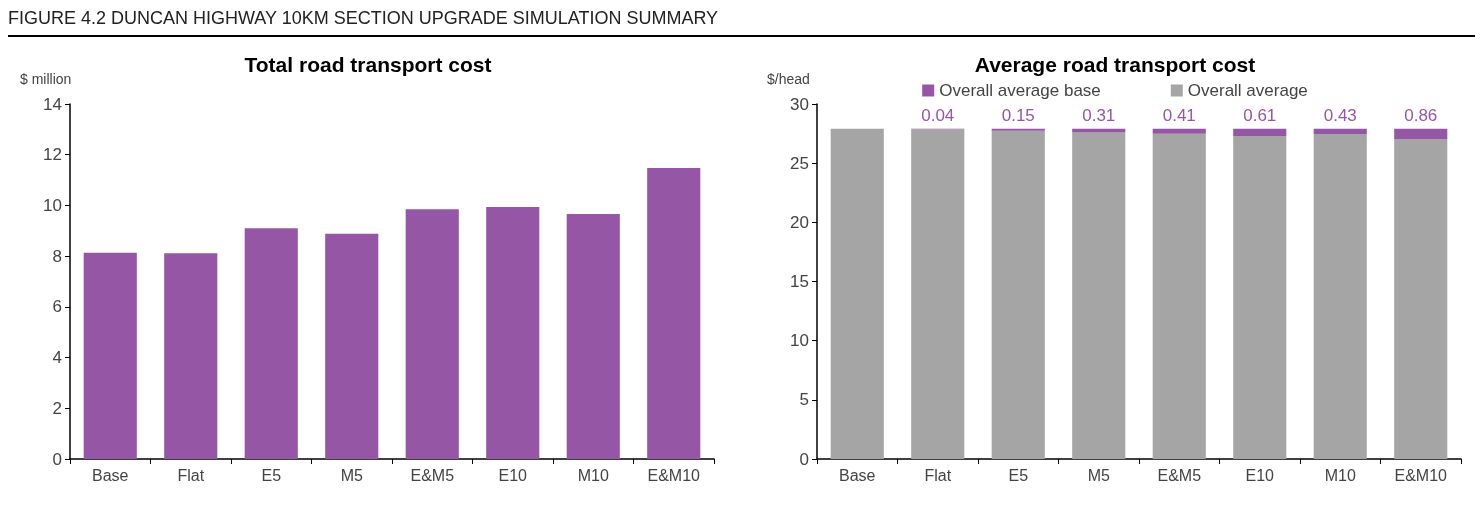  I want to click on y-tick-label: 5, so click(804, 400).